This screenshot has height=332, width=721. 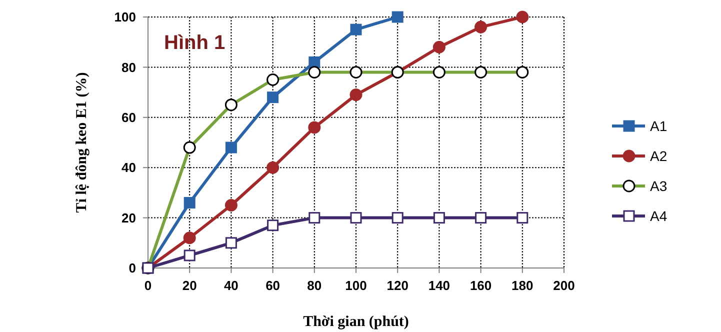 I want to click on y-tick-label: 0, so click(x=132, y=268).